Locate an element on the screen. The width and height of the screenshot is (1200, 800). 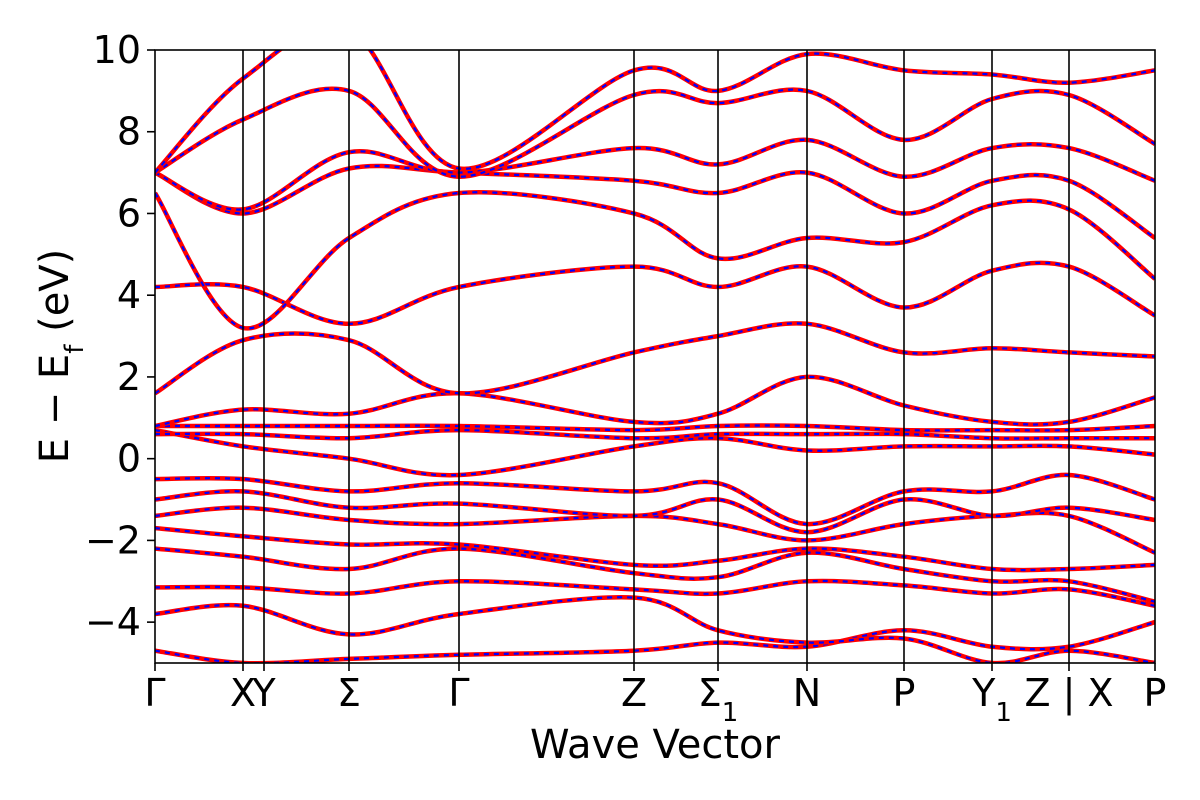
y-tick-label: 2 is located at coordinates (129, 377).